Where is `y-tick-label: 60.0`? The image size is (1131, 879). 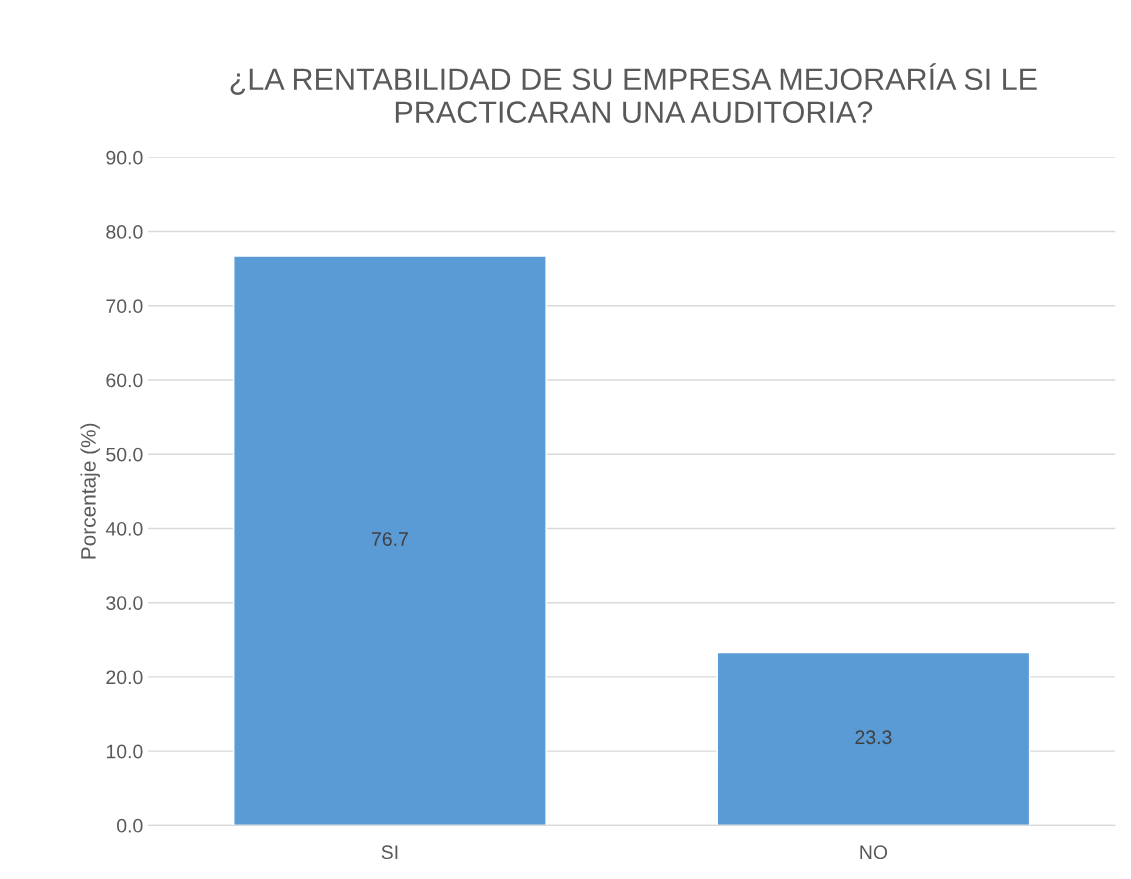 y-tick-label: 60.0 is located at coordinates (124, 380).